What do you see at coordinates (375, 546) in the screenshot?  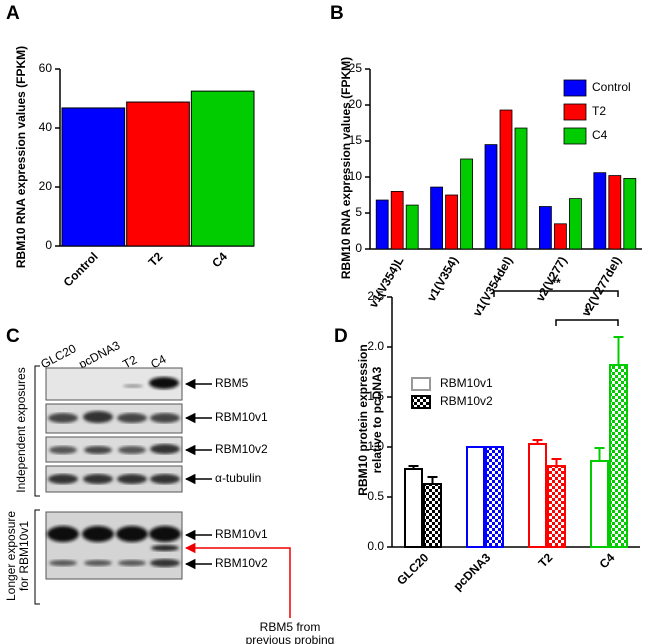 I see `y-tick-label: 0.0` at bounding box center [375, 546].